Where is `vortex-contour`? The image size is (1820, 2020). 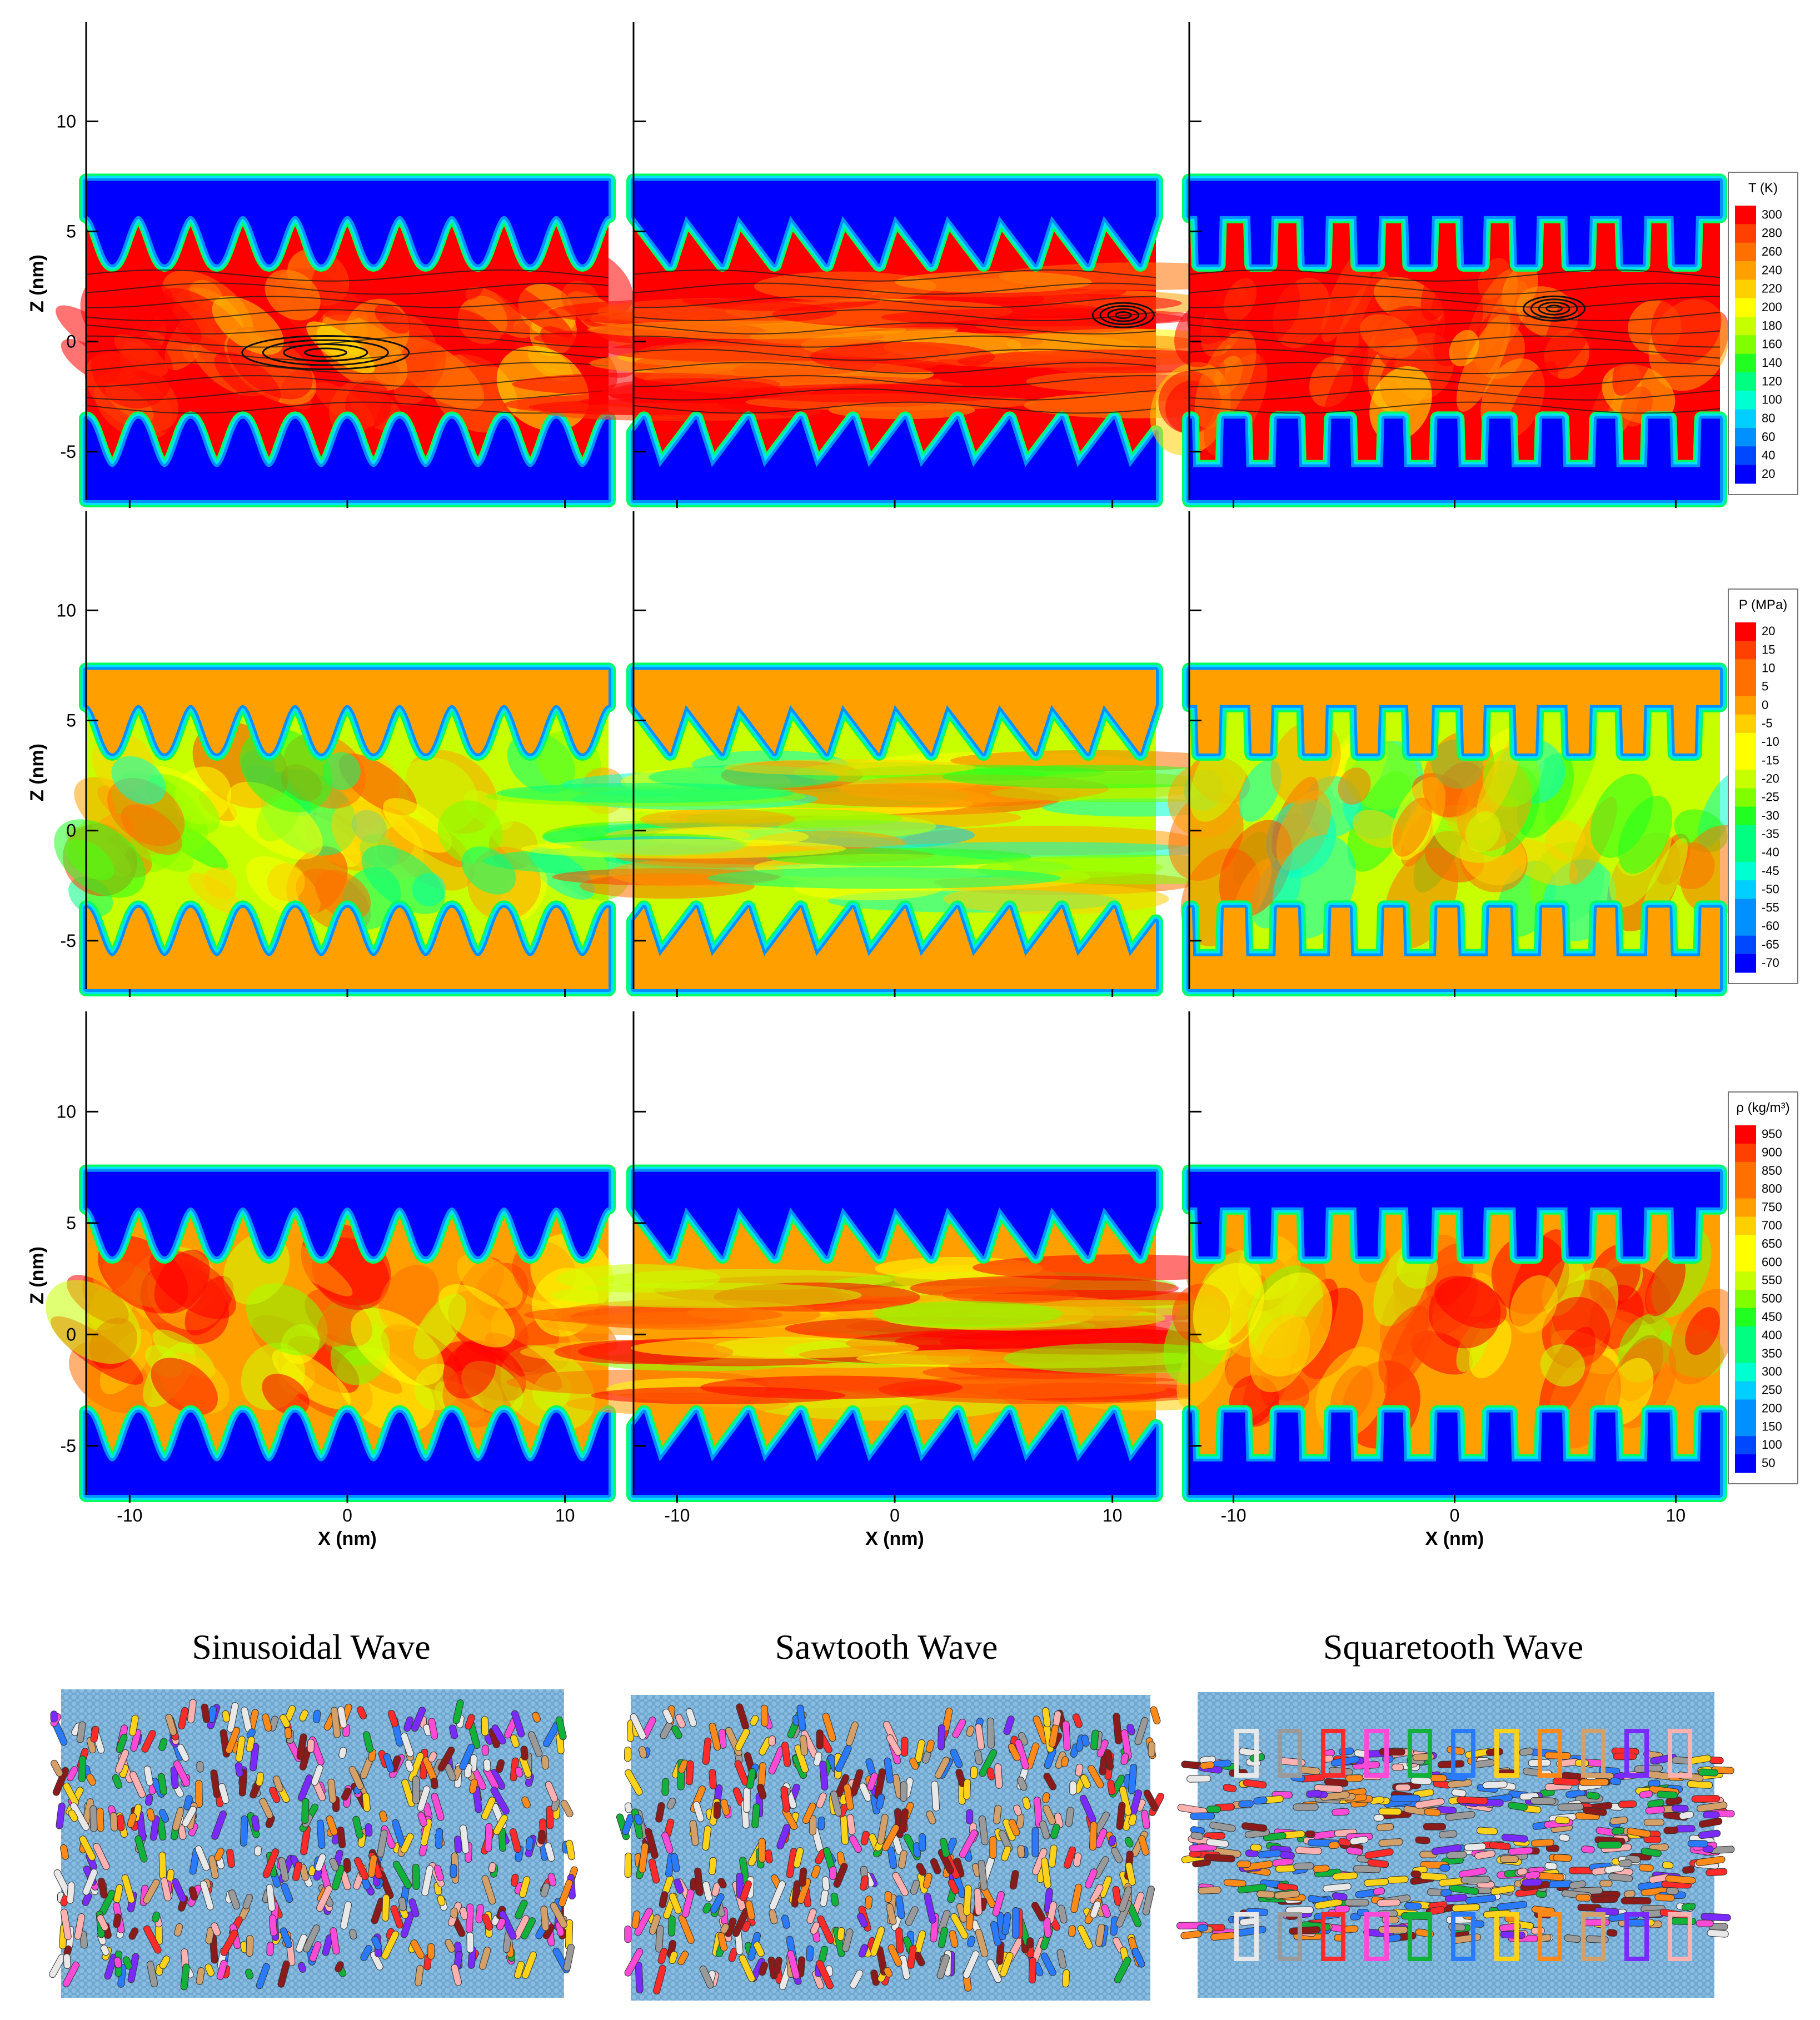 vortex-contour is located at coordinates (1554, 309).